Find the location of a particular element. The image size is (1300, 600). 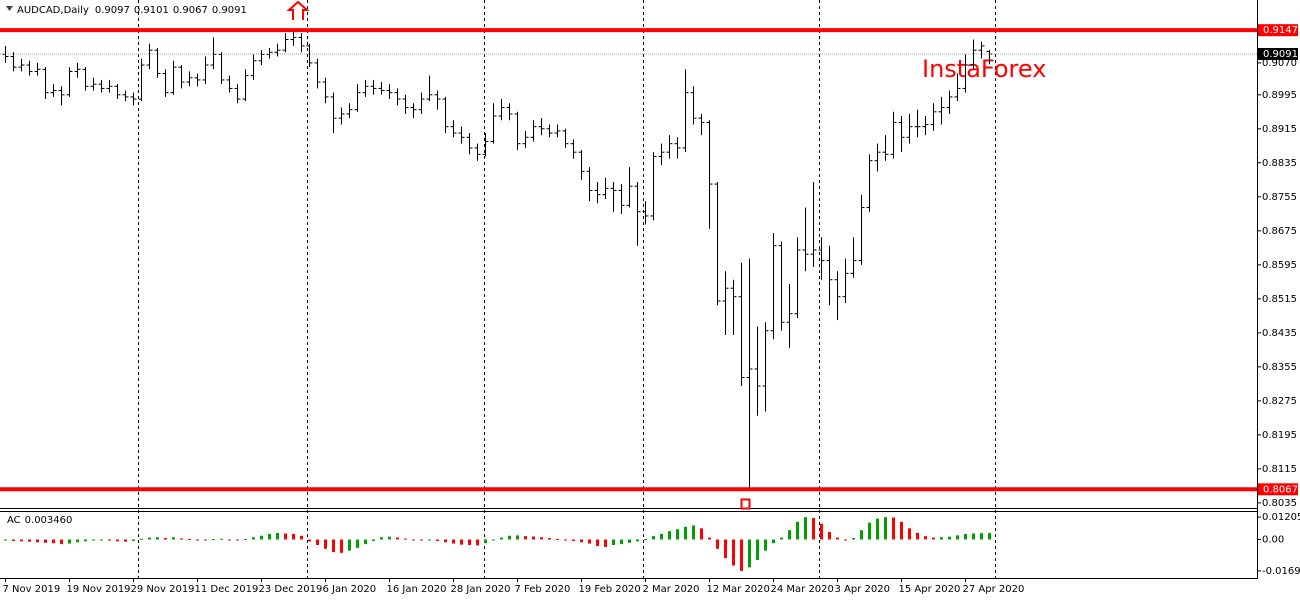

indicator-name: AC is located at coordinates (14, 520).